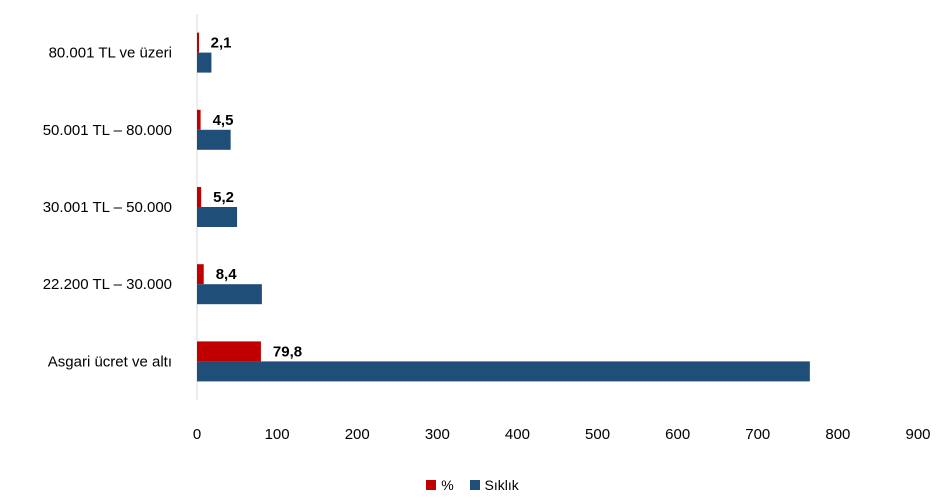 The width and height of the screenshot is (945, 499). Describe the element at coordinates (917, 434) in the screenshot. I see `x-tick-label: 900` at that location.